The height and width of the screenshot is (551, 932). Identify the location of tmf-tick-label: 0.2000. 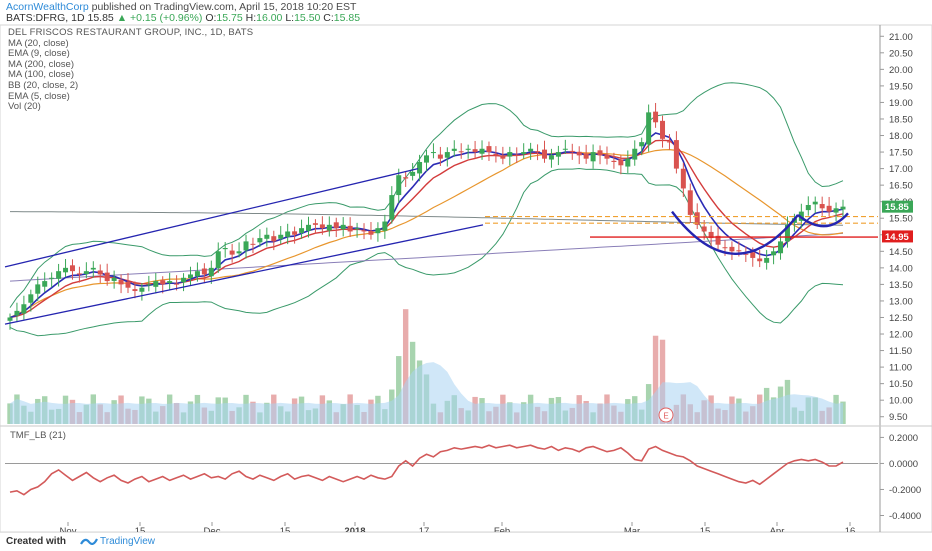
(903, 438).